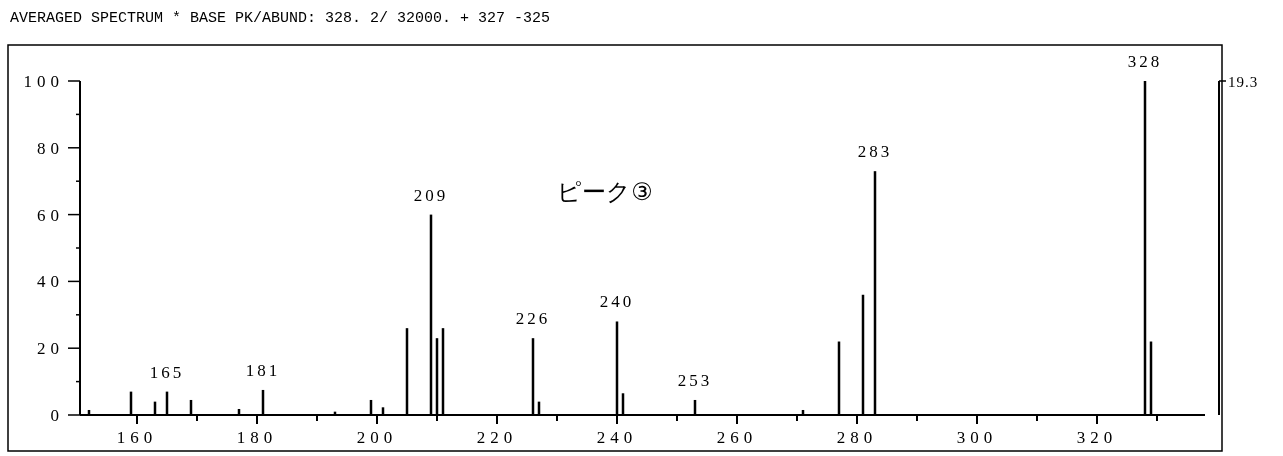 Image resolution: width=1283 pixels, height=456 pixels. Describe the element at coordinates (695, 380) in the screenshot. I see `annotation: 253` at that location.